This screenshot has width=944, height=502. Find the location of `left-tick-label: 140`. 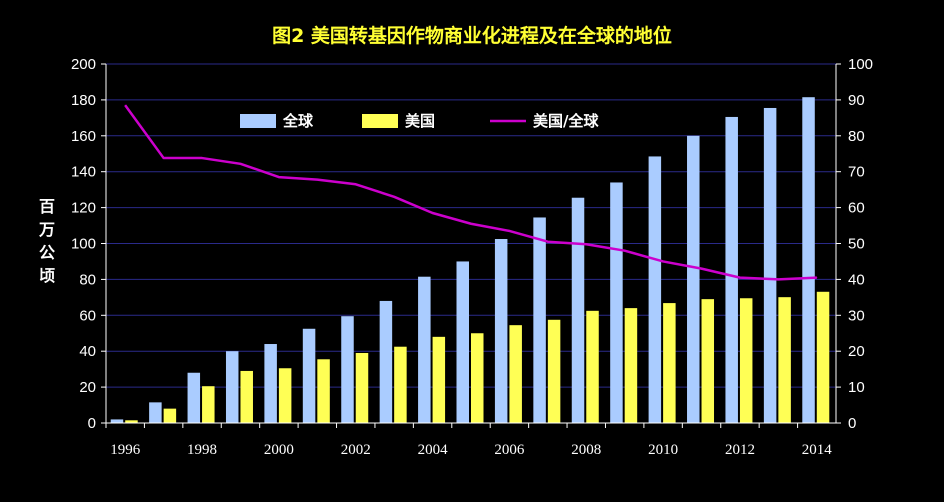

left-tick-label: 140 is located at coordinates (83, 172).